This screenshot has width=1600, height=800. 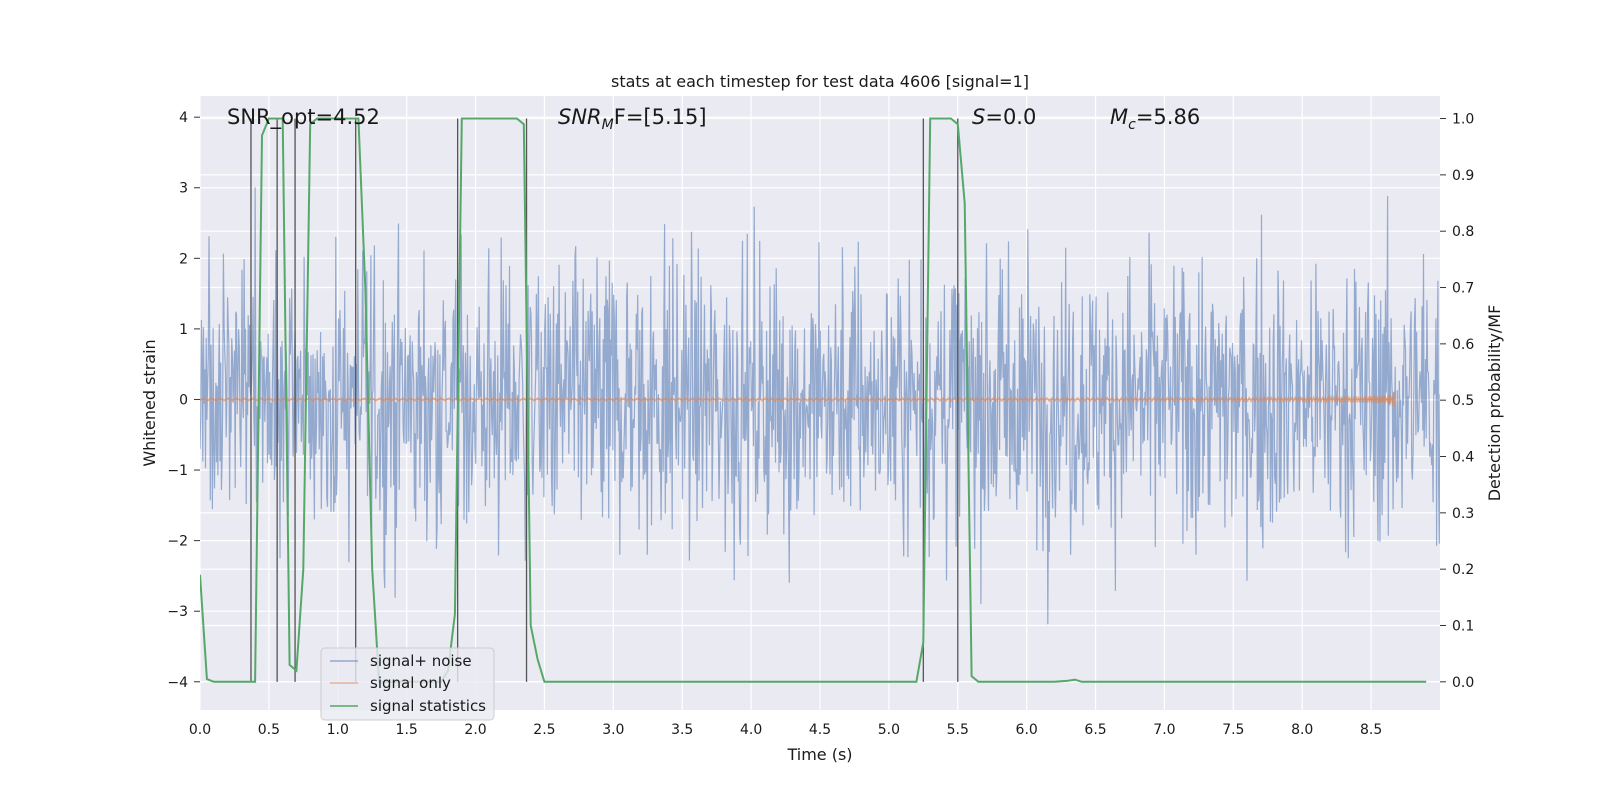 I want to click on x-tick-label: 2.5, so click(x=544, y=730).